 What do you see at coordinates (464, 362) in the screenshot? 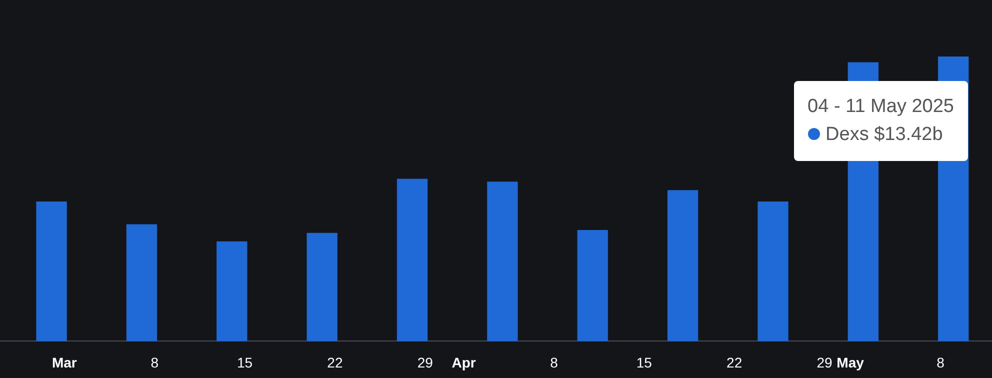
I see `x-tick-label: Apr` at bounding box center [464, 362].